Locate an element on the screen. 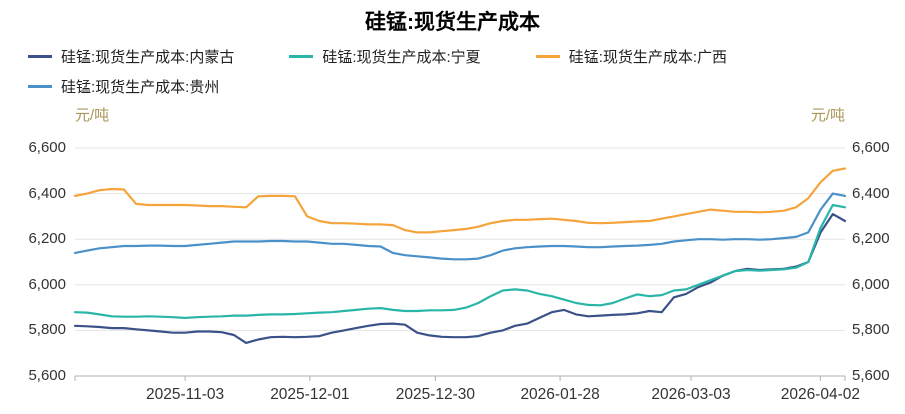  x-axis-label: 2026-04-02 is located at coordinates (820, 394).